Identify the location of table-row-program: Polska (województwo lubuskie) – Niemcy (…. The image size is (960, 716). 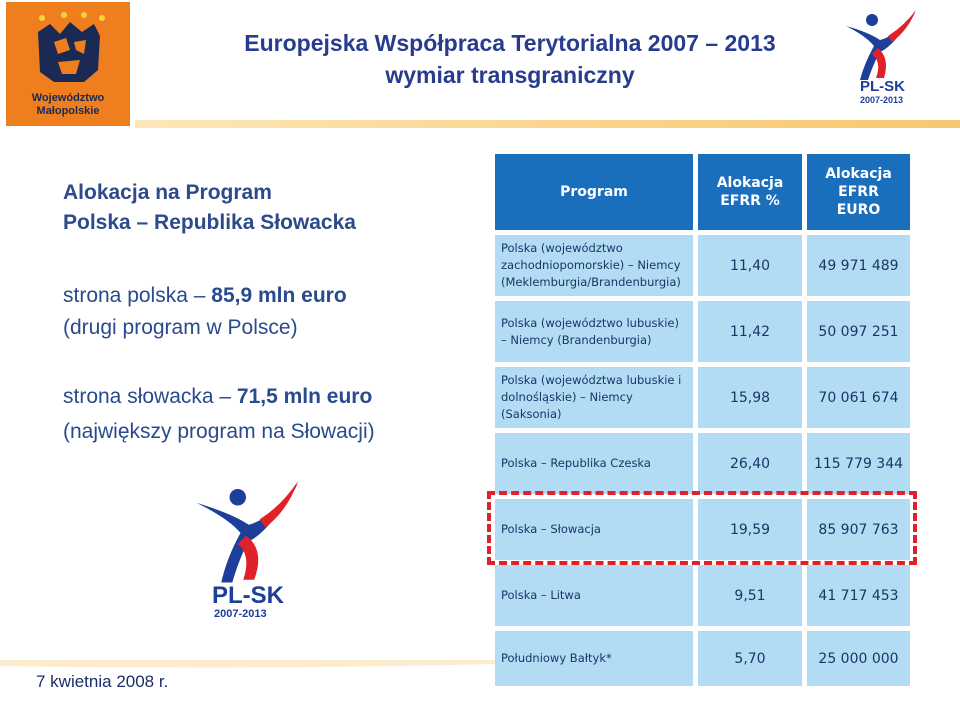
(594, 331).